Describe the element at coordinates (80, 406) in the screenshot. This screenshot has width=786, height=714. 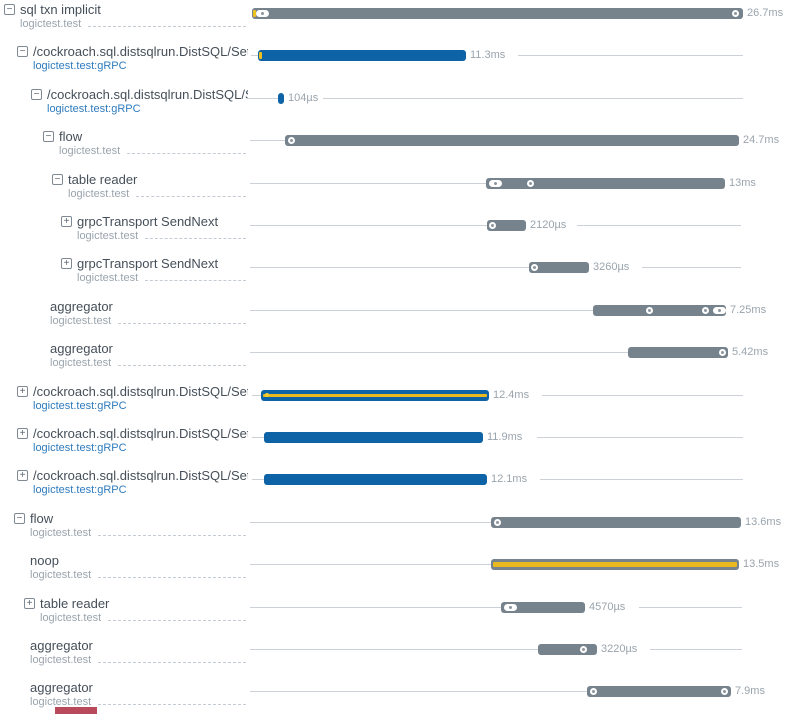
I see `span-sublabel: logictest.test:gRPC` at that location.